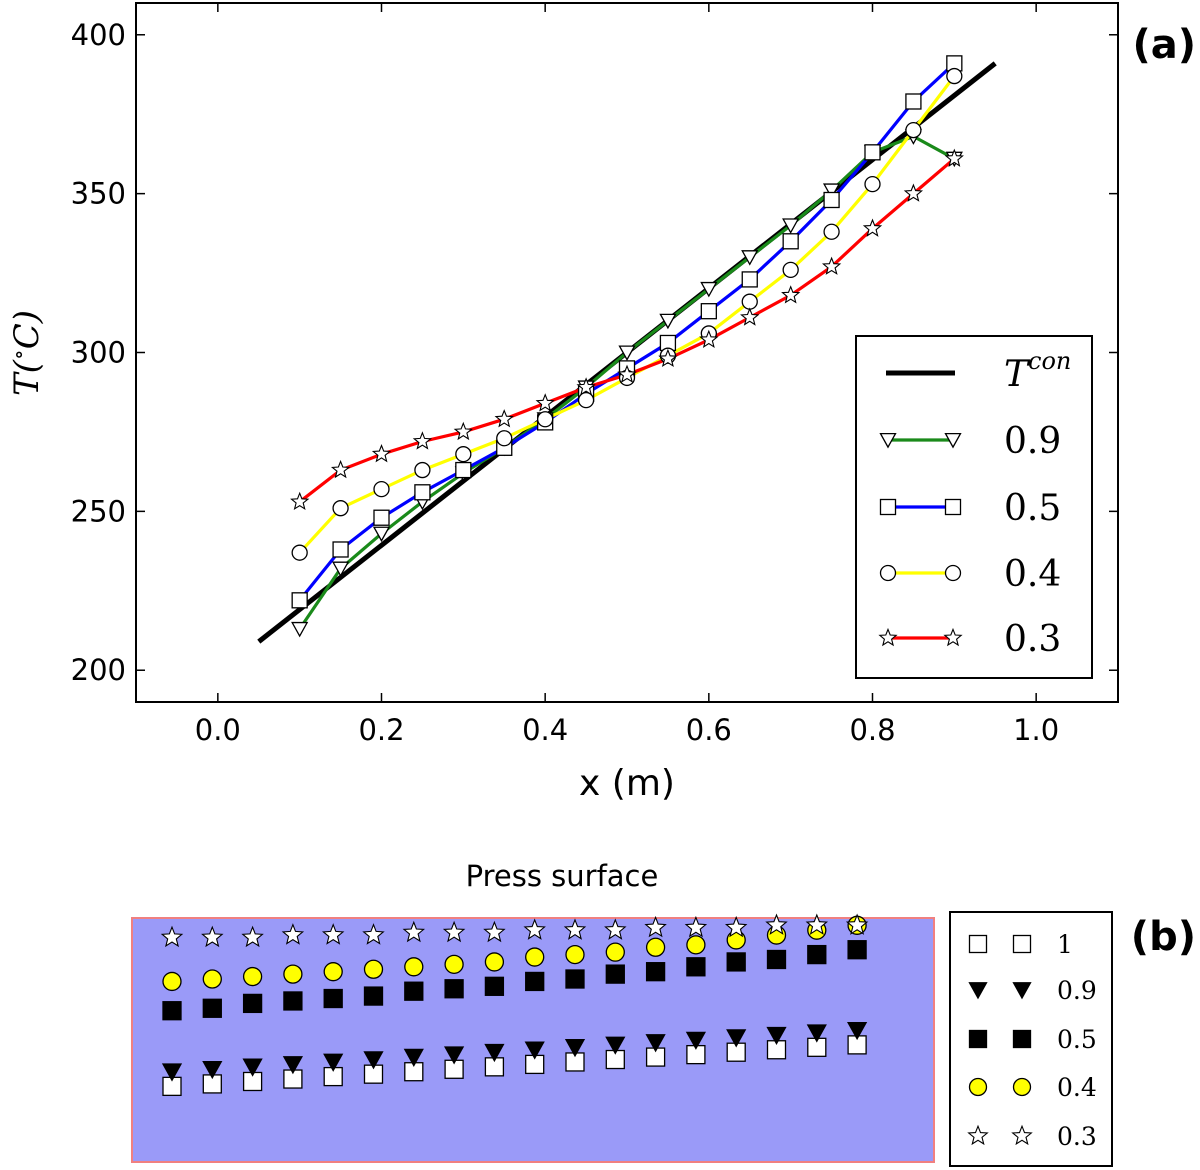 This screenshot has width=1200, height=1170. I want to click on y-axis-label: T(∘C), so click(27, 353).